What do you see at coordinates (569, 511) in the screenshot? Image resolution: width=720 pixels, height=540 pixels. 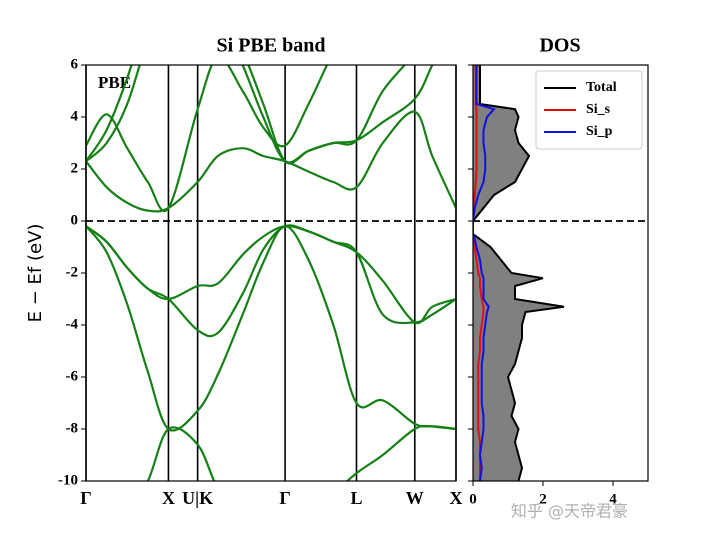 I see `watermark: 知乎 @天帝君豪` at bounding box center [569, 511].